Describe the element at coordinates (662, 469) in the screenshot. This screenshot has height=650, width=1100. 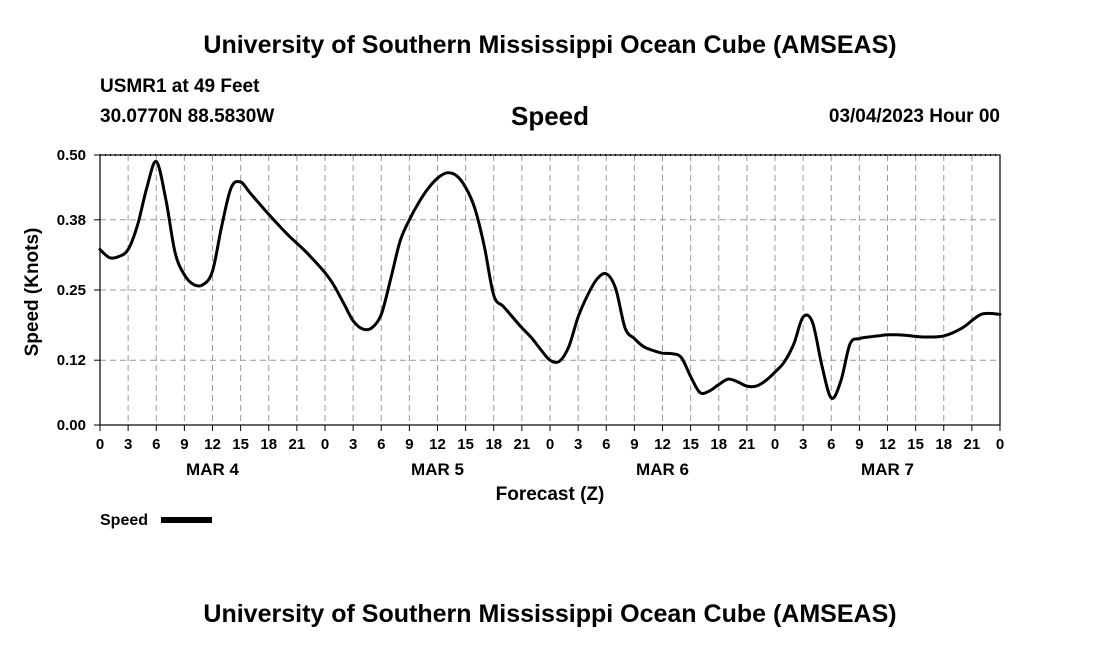
I see `day-label: MAR 6` at that location.